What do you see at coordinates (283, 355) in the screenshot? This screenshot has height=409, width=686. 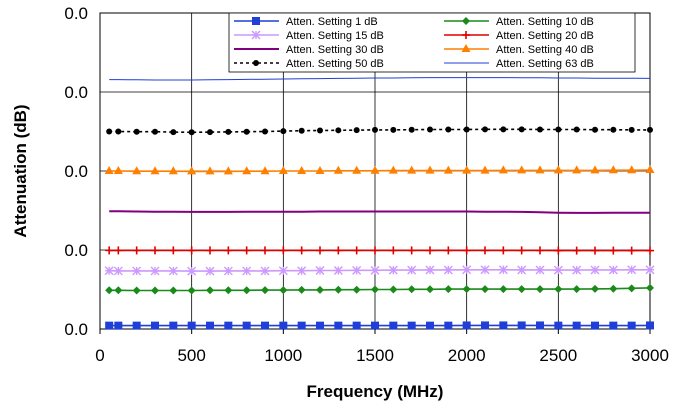 I see `x-tick-label: 1000` at bounding box center [283, 355].